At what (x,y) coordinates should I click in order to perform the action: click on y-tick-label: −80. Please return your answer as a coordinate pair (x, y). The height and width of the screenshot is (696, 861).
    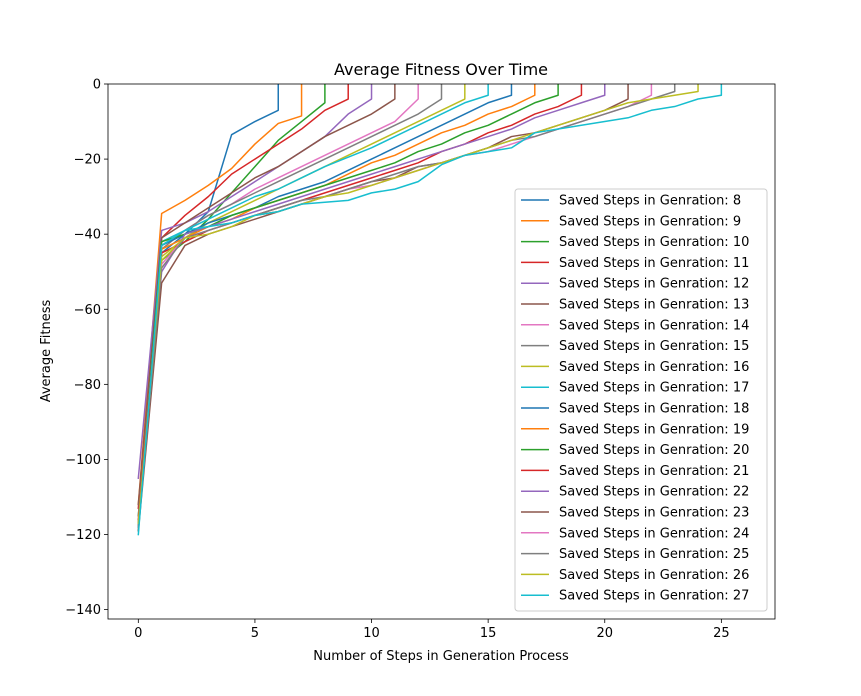
    Looking at the image, I should click on (87, 385).